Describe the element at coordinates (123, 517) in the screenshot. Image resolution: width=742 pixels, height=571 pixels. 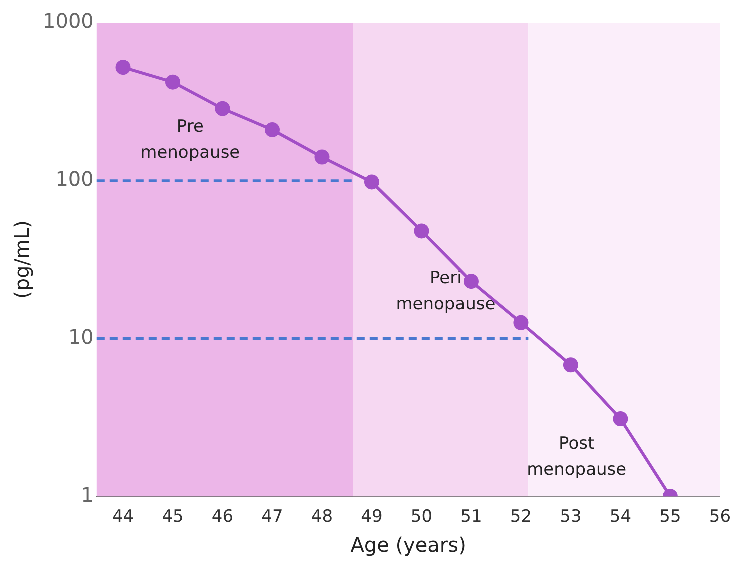
I see `x-tick-label: 44` at that location.